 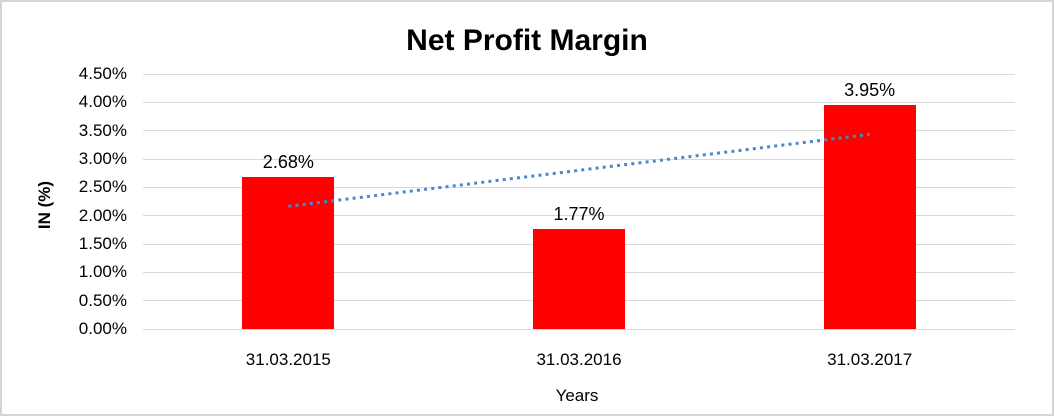 What do you see at coordinates (102, 272) in the screenshot?
I see `y-axis-tick-label: 1.00%` at bounding box center [102, 272].